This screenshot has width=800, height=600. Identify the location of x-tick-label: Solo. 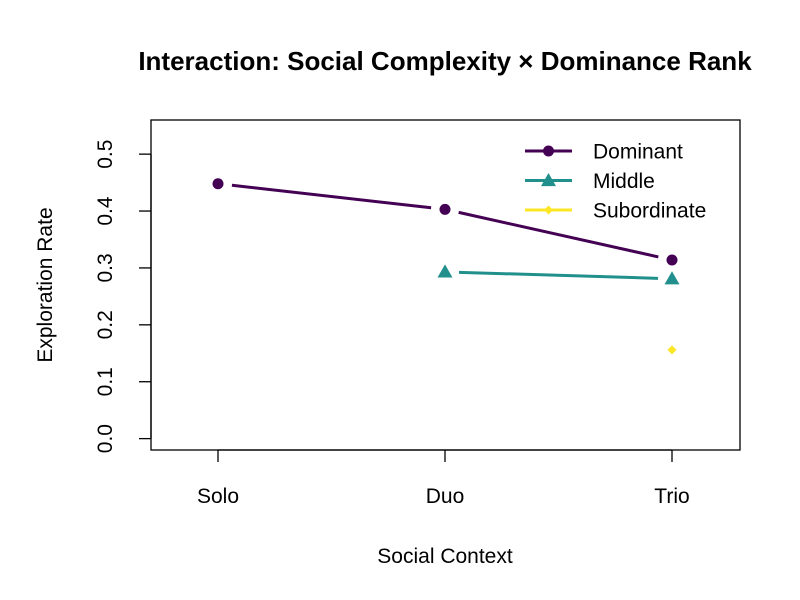
(218, 496).